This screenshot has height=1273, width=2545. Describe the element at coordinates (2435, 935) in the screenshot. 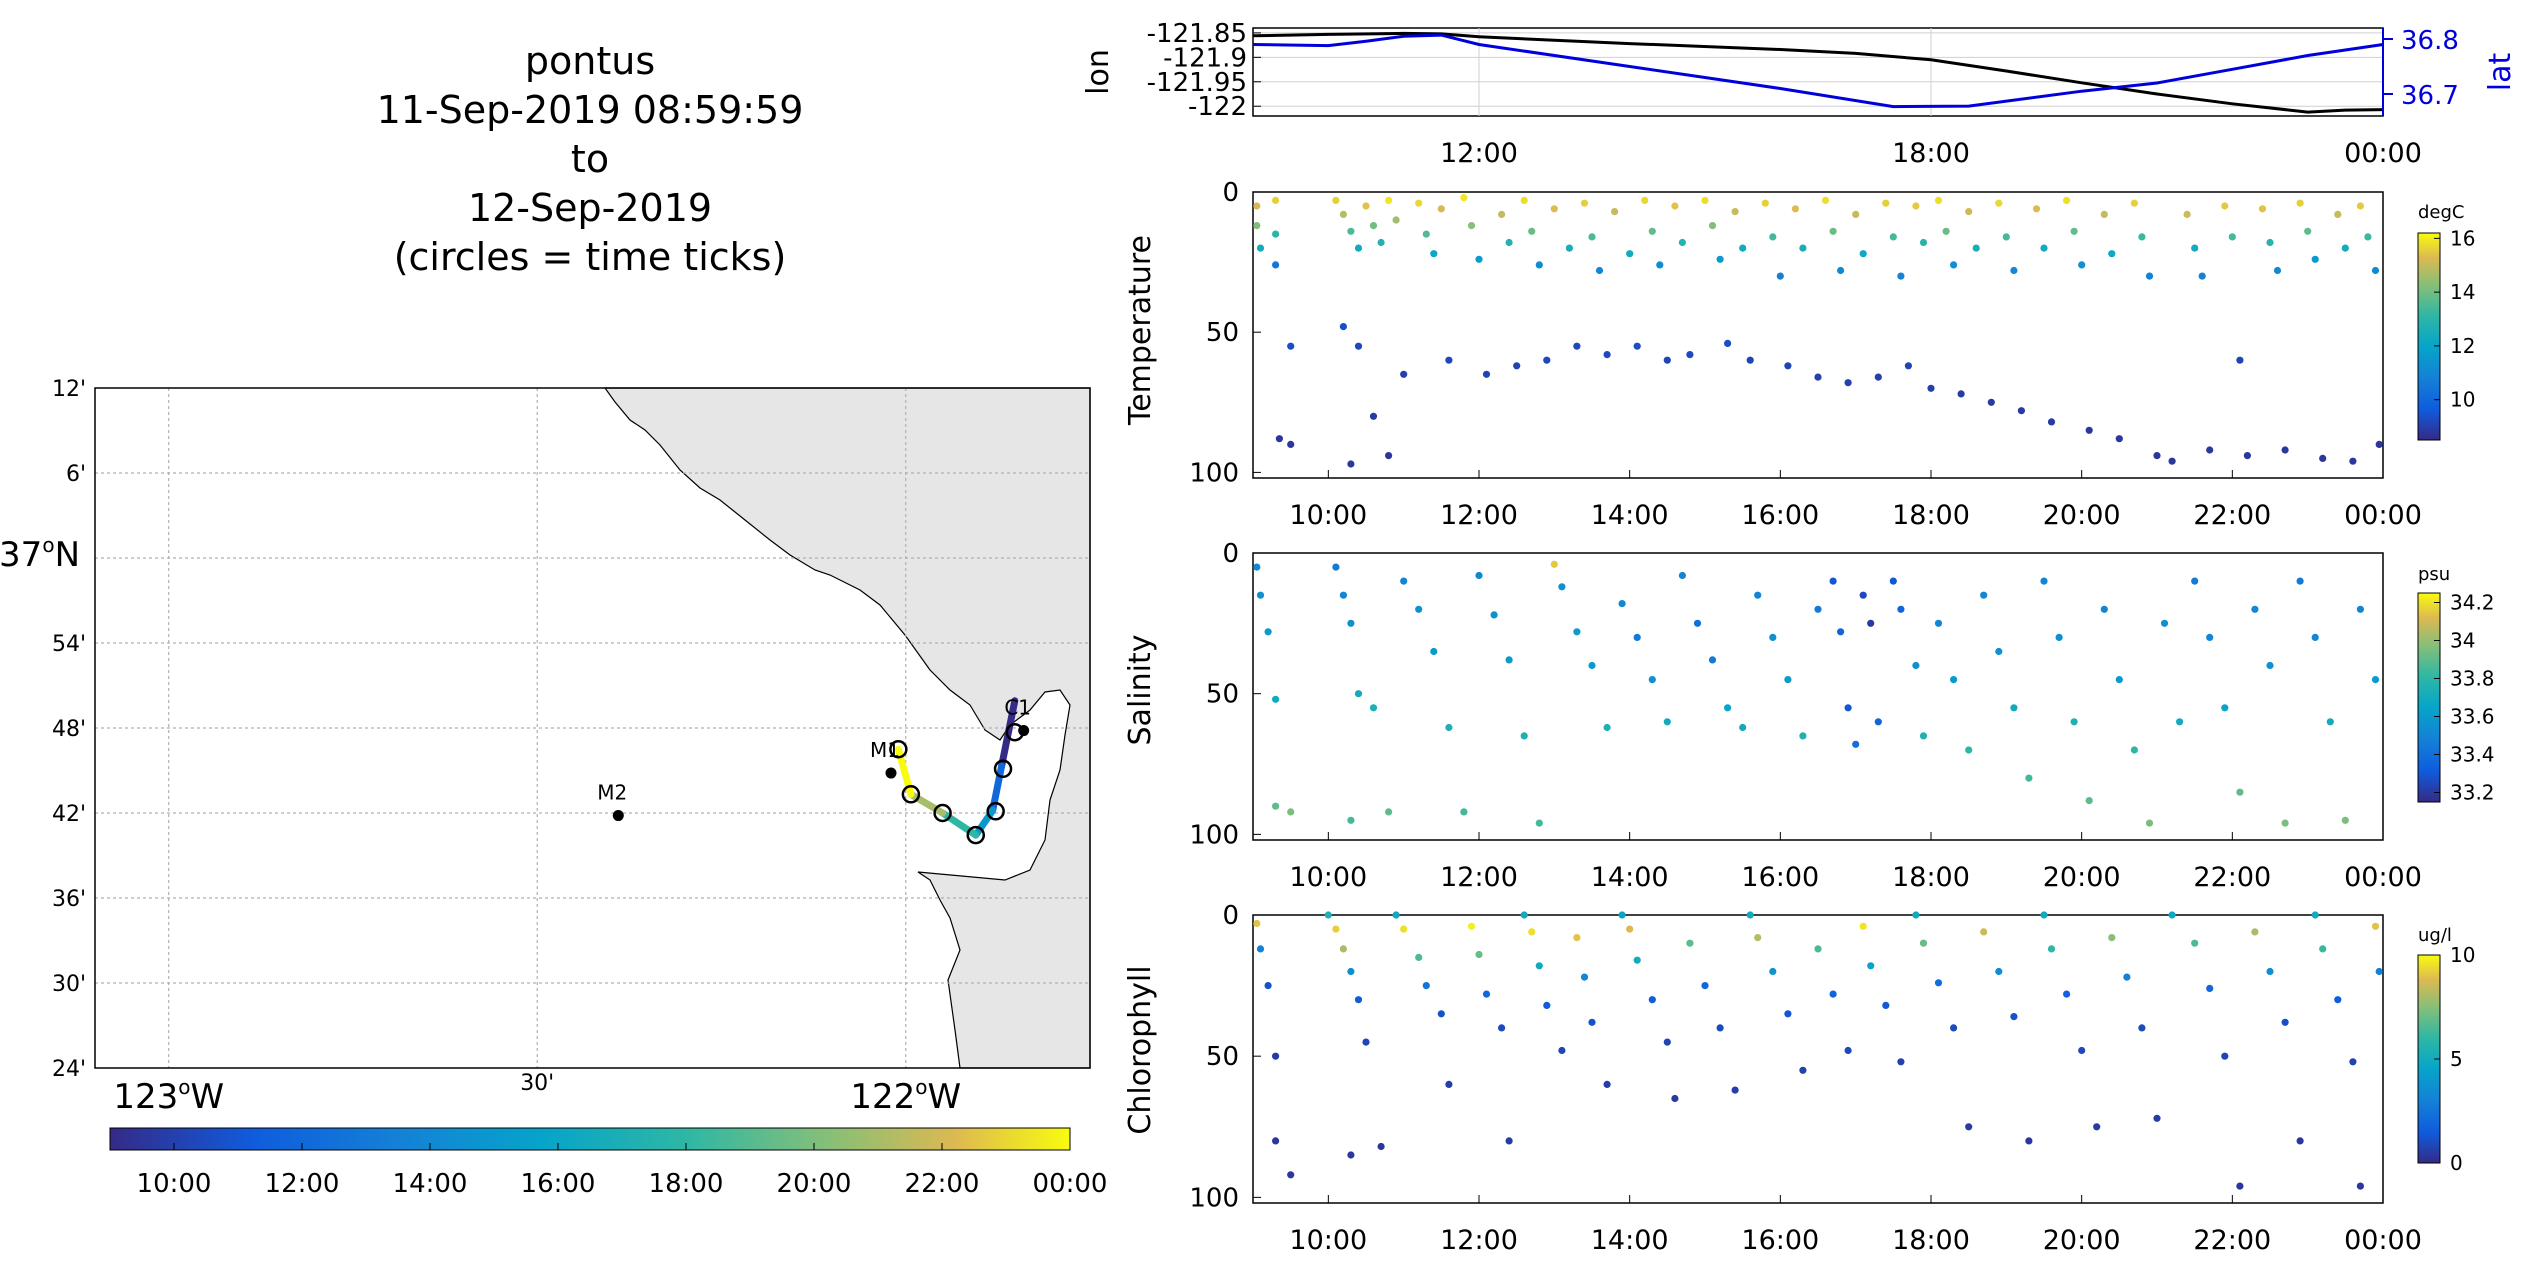

I see `chlorophyll-colorbar-unit: ug/l` at that location.